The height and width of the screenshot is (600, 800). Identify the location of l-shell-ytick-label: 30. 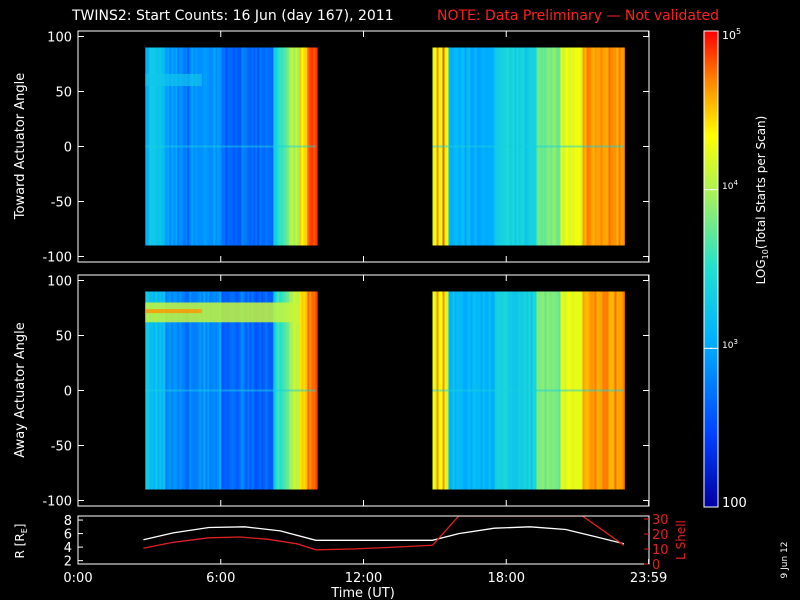
(660, 520).